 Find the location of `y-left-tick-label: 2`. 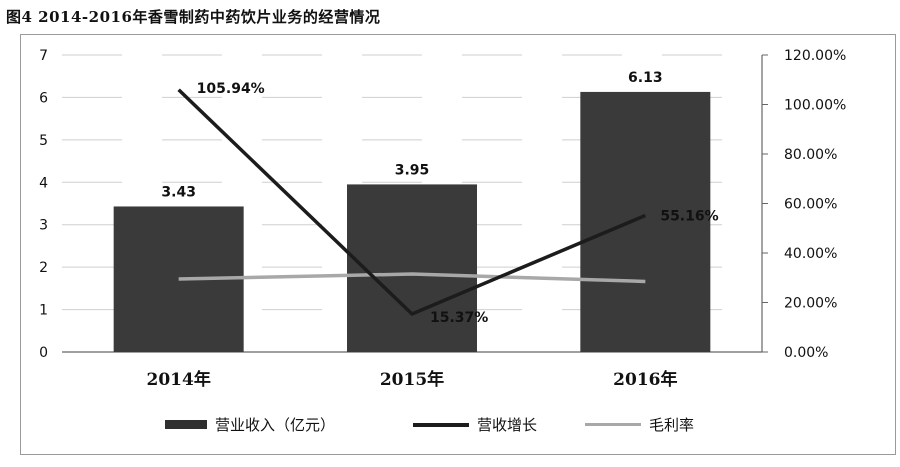

y-left-tick-label: 2 is located at coordinates (43, 268).